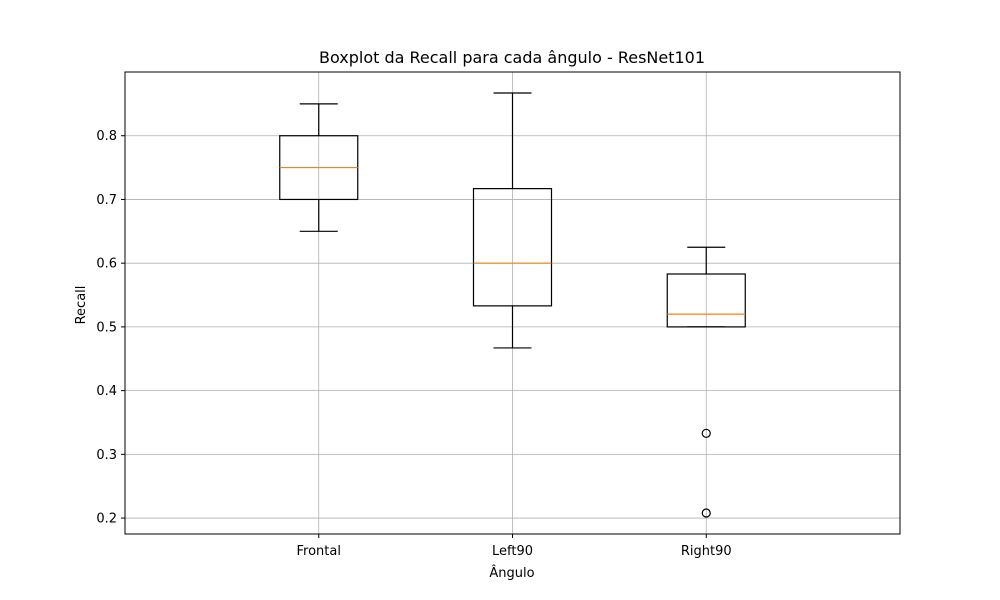  What do you see at coordinates (706, 551) in the screenshot?
I see `x-tick-label: Right90` at bounding box center [706, 551].